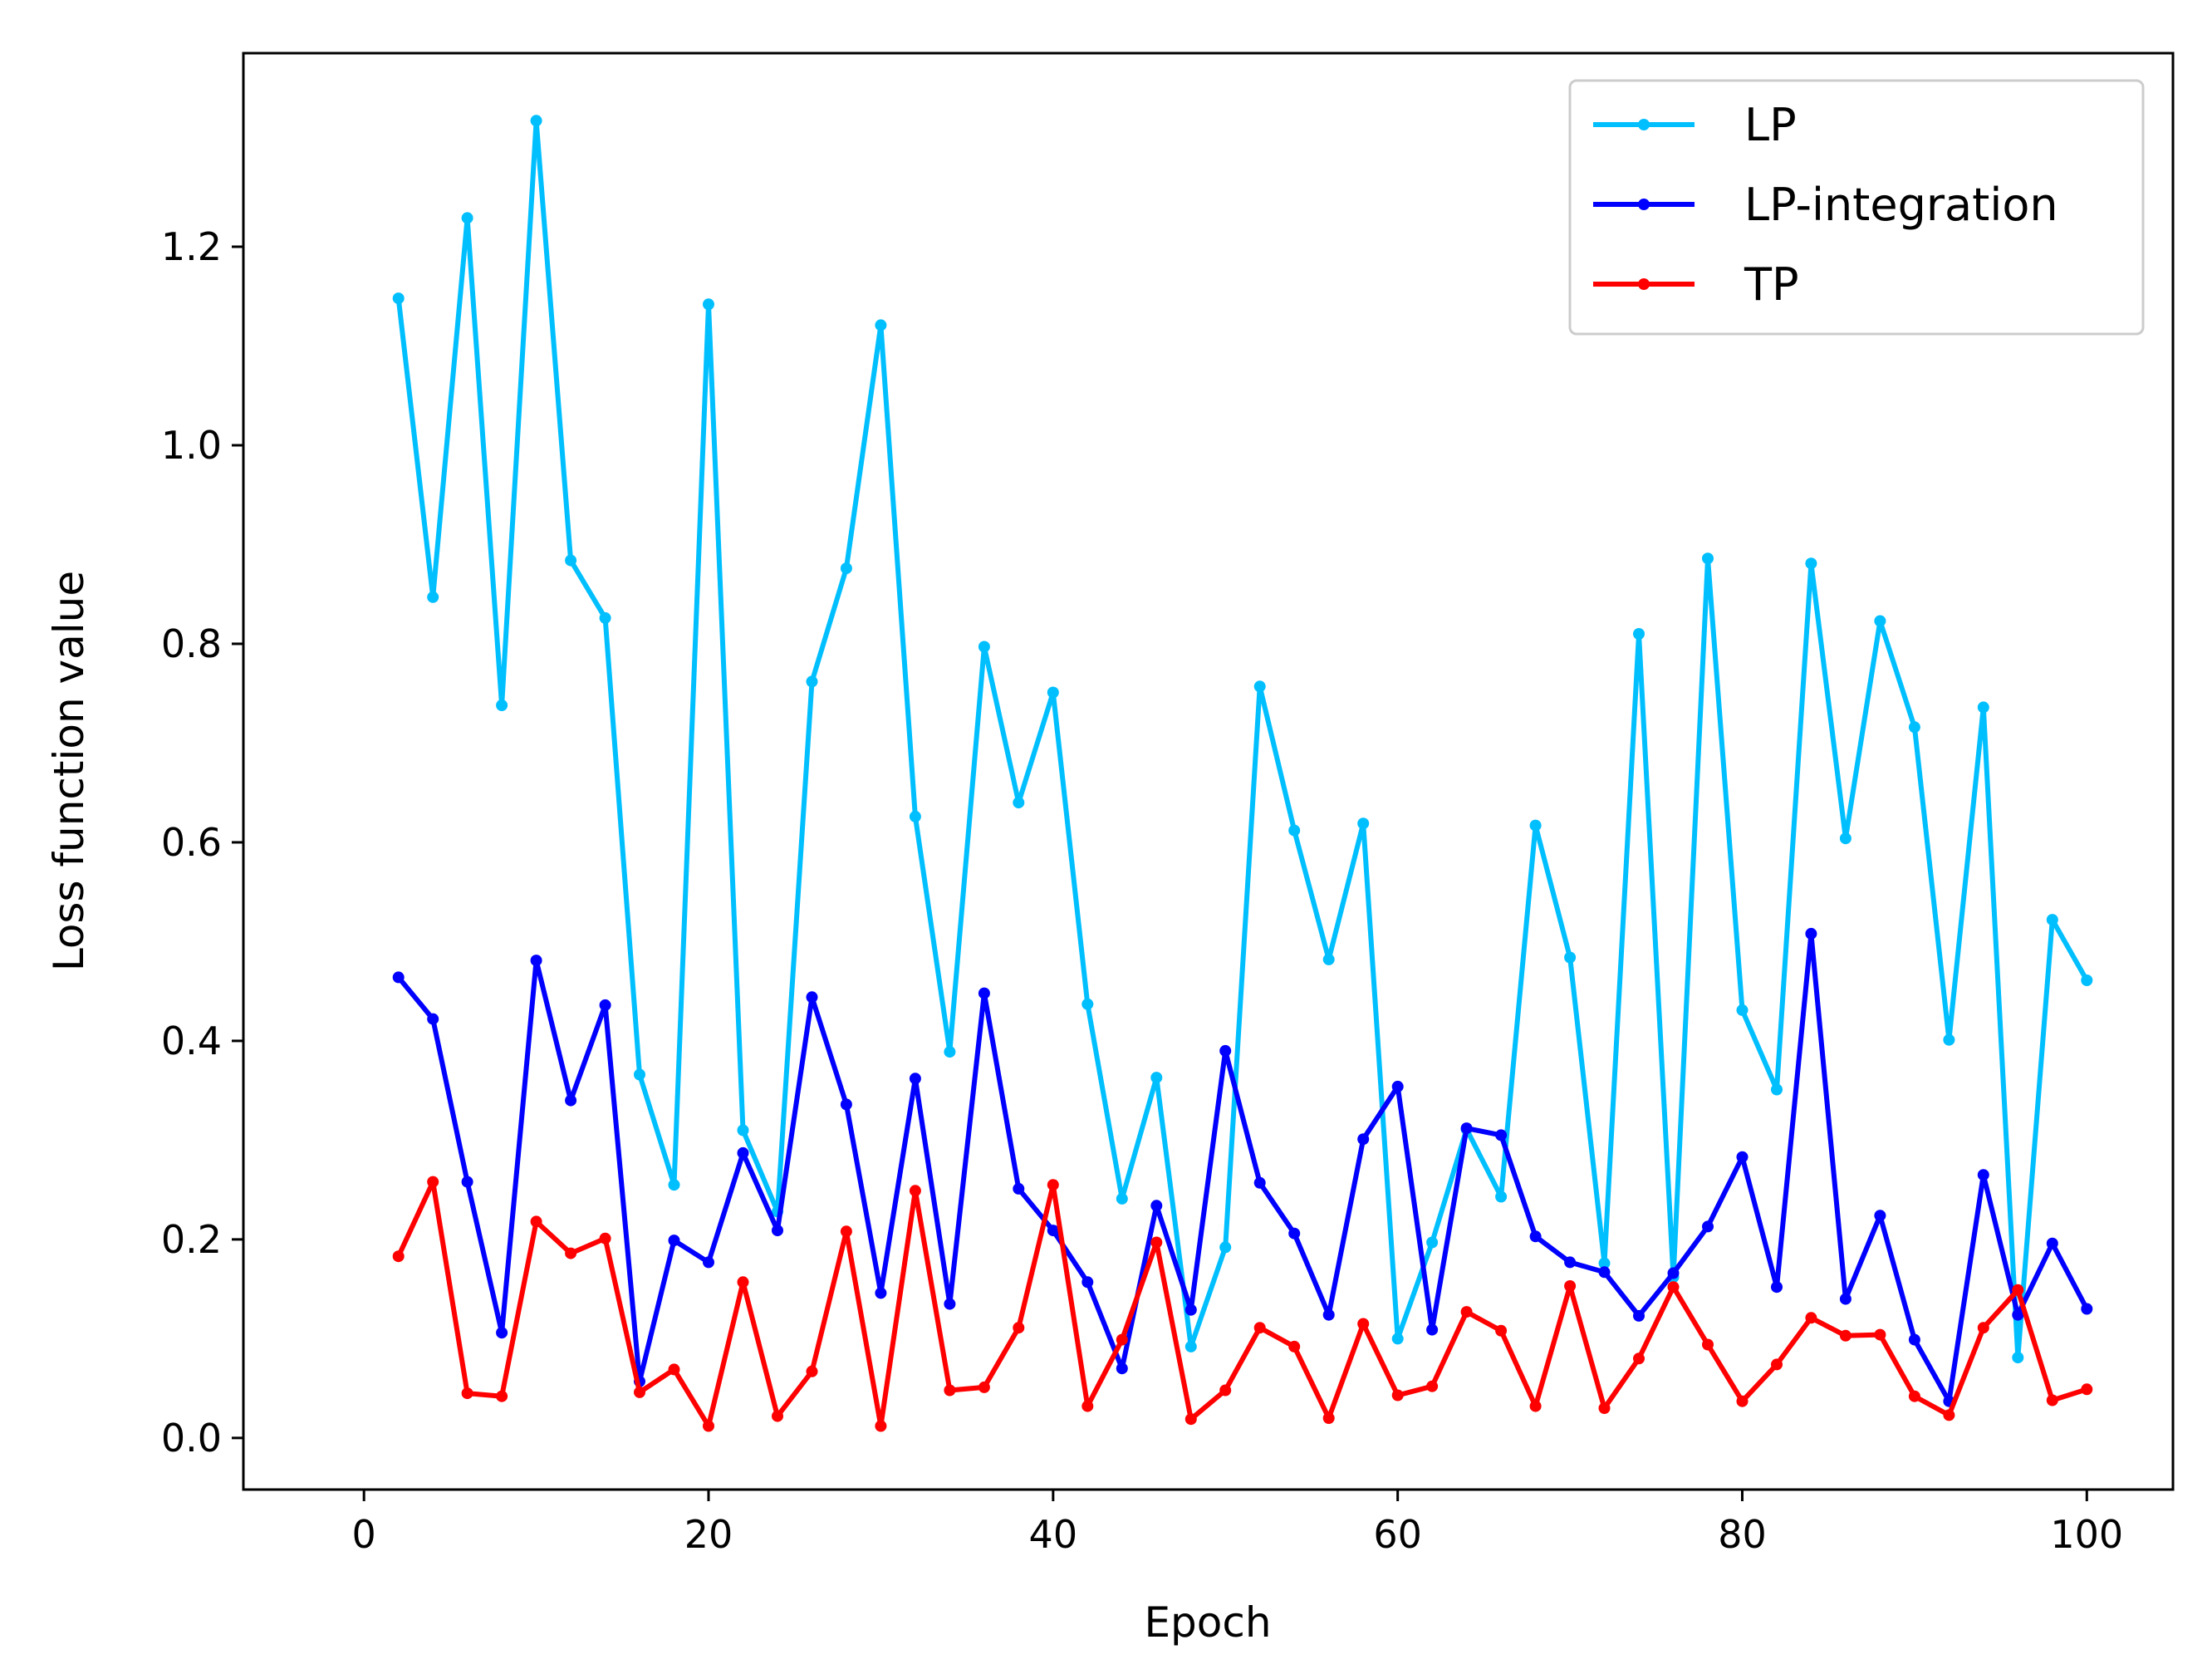  I want to click on x-axis: 0 20 40 60 80 100, so click(1237, 1523).